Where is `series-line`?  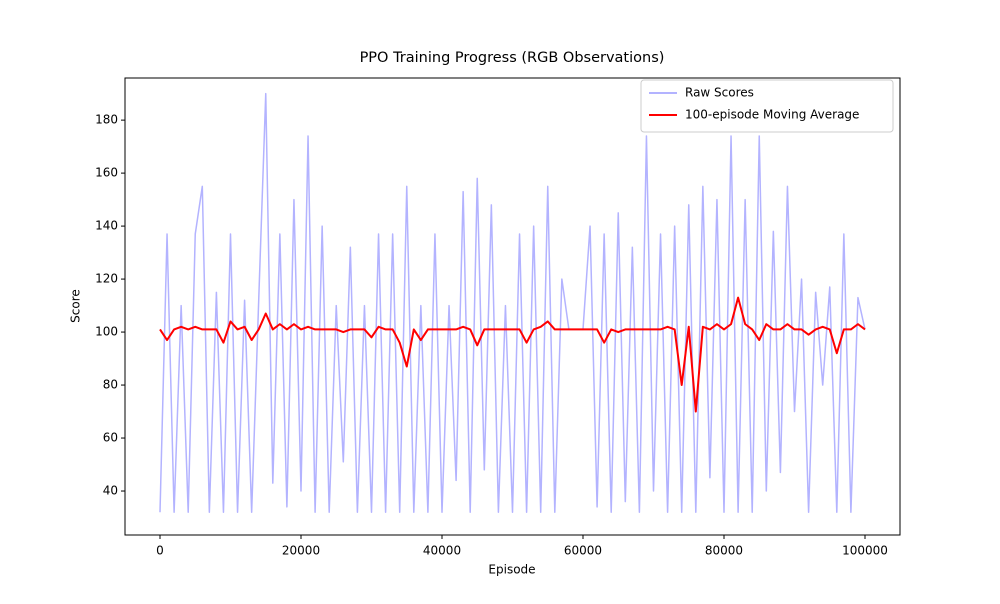
series-line is located at coordinates (512, 354).